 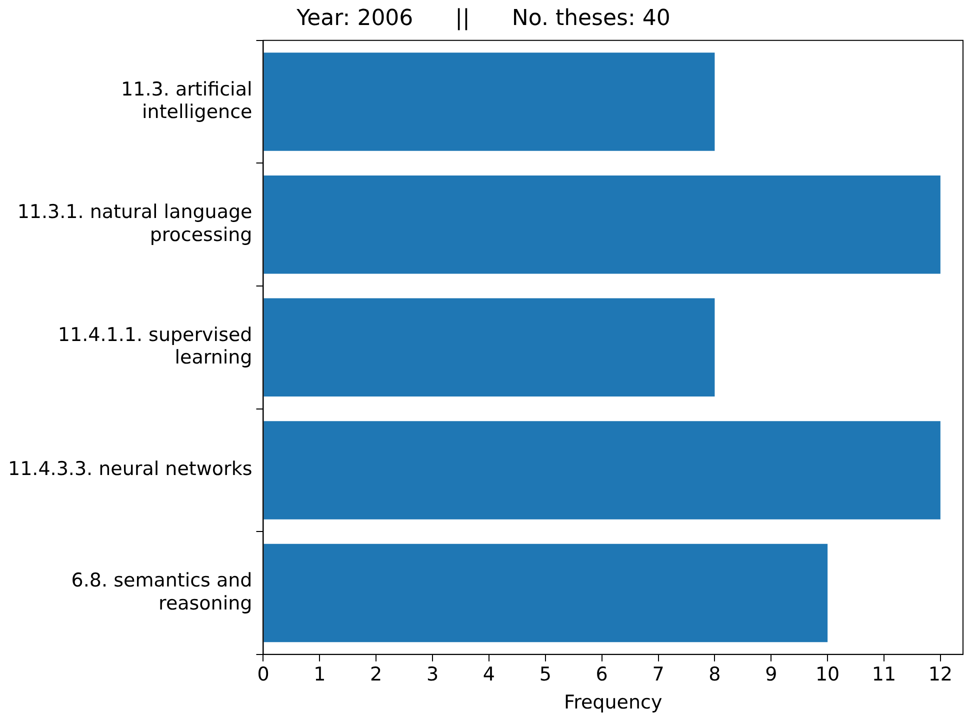 What do you see at coordinates (884, 675) in the screenshot?
I see `x-tick-label: 11` at bounding box center [884, 675].